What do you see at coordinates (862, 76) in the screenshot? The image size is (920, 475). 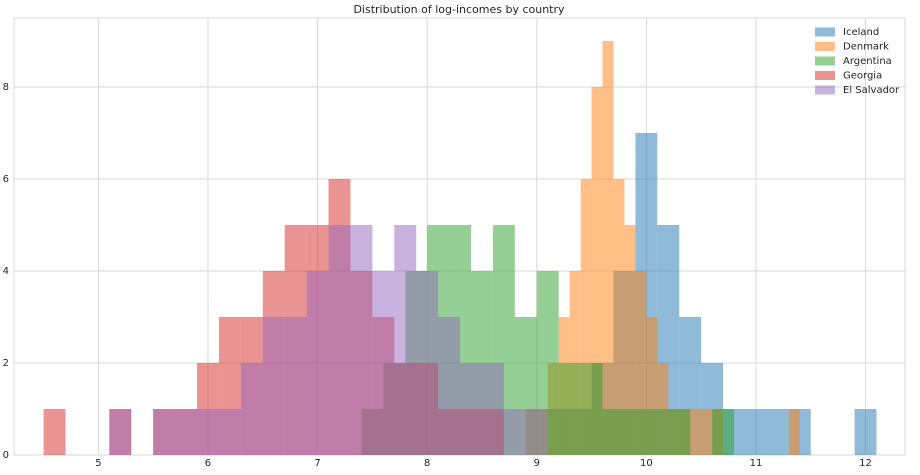 I see `legend-label: Georgia` at bounding box center [862, 76].